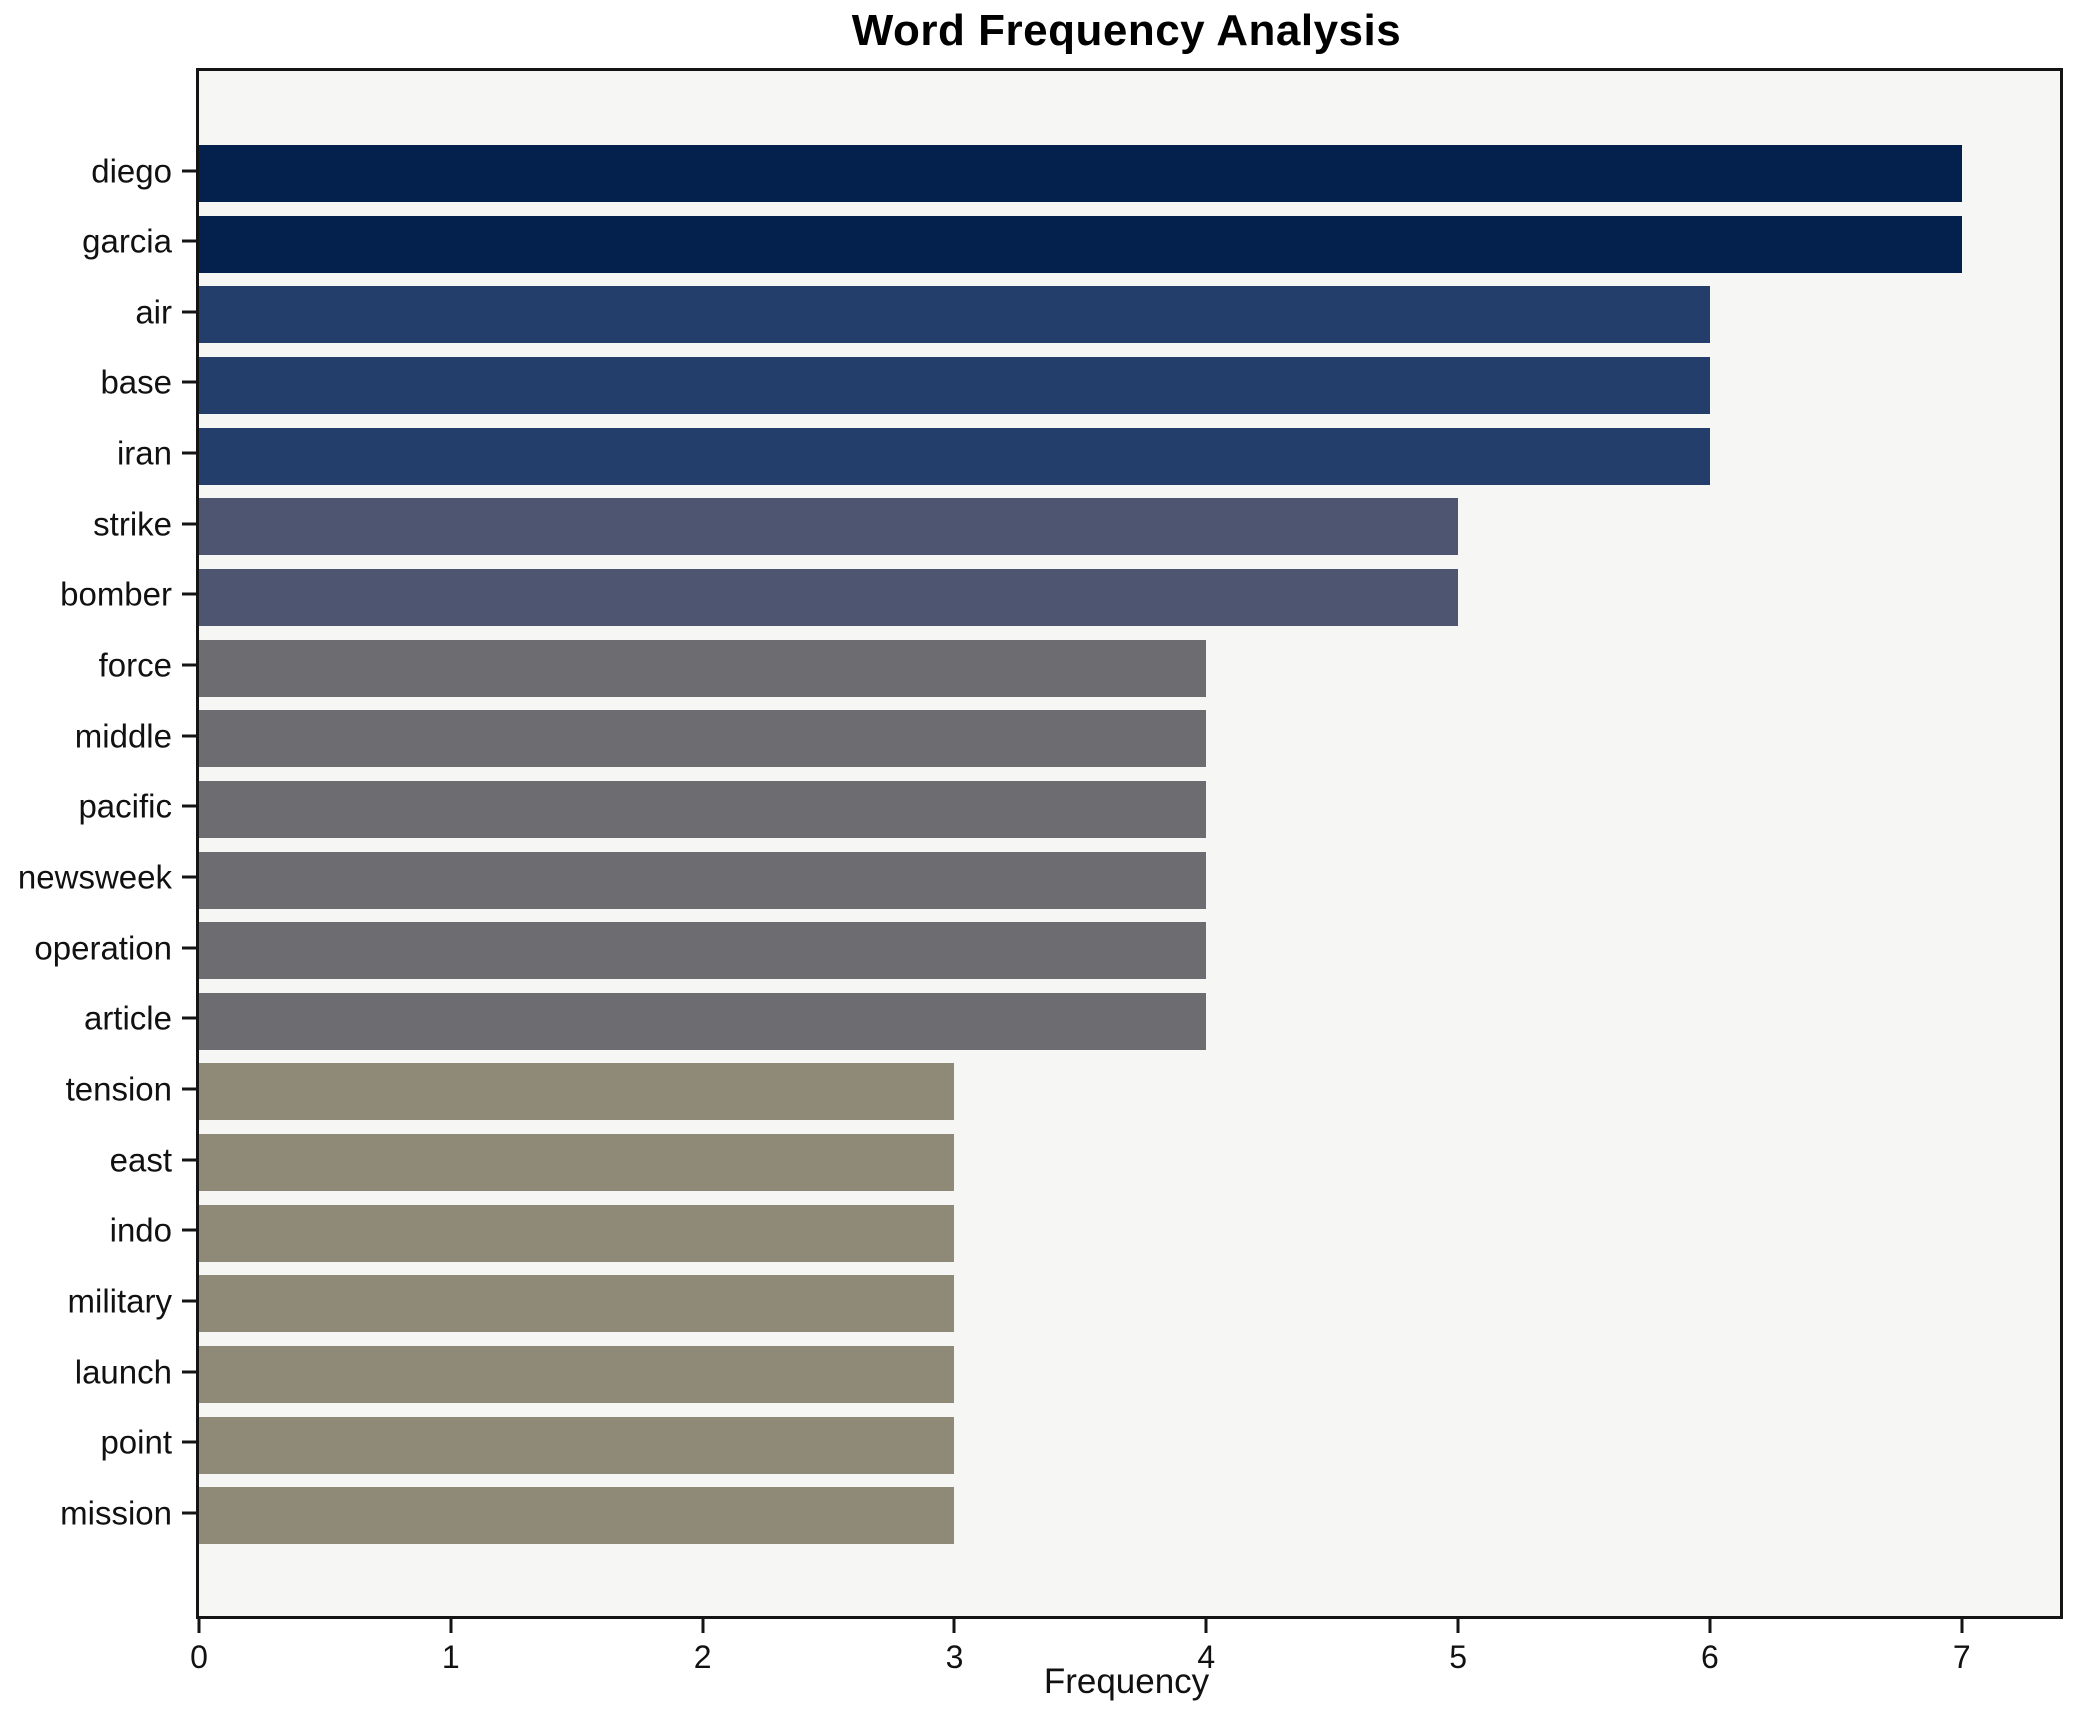  I want to click on y-tick-mark-pacific, so click(189, 806).